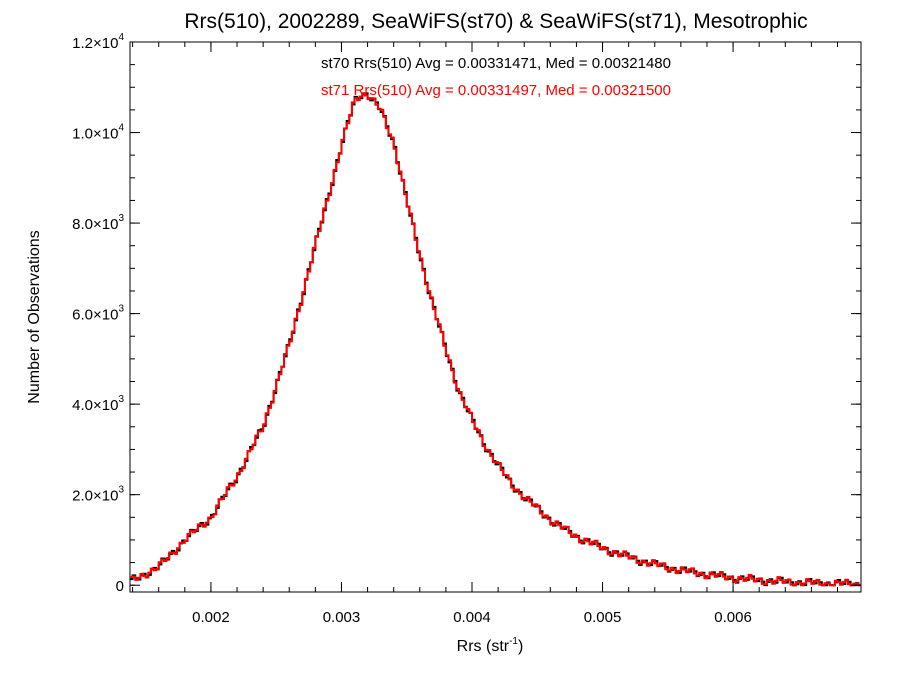 The height and width of the screenshot is (675, 900). Describe the element at coordinates (733, 617) in the screenshot. I see `x-tick-label: 0.006` at that location.